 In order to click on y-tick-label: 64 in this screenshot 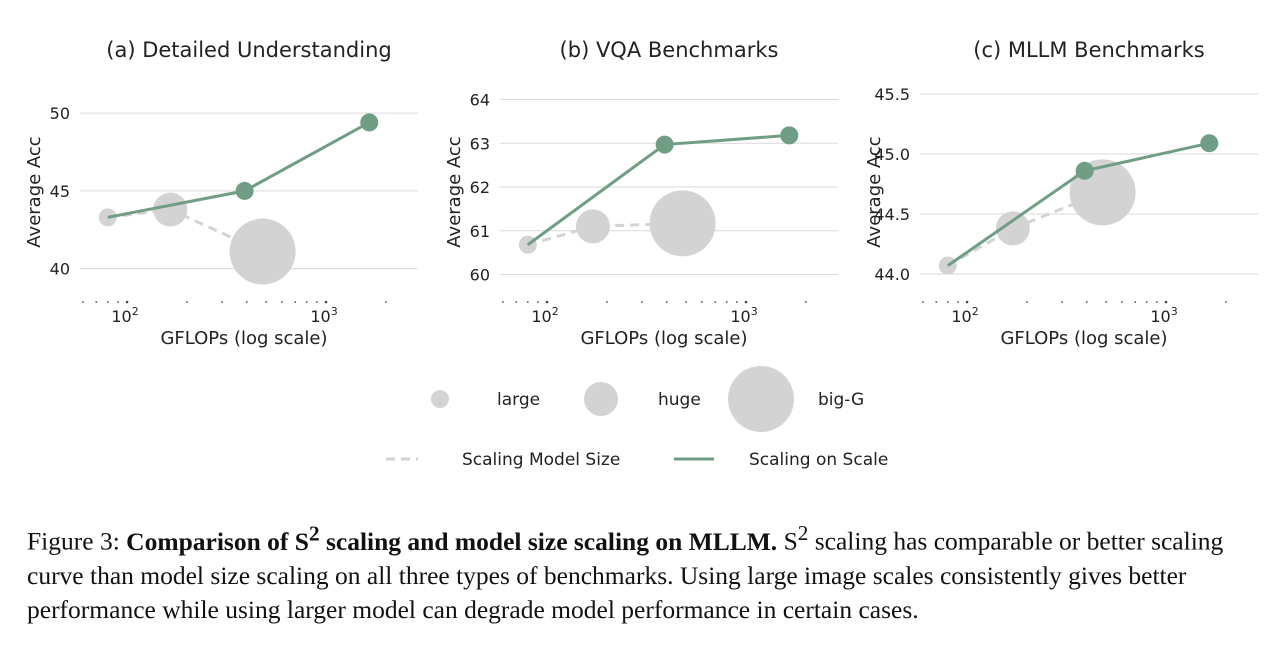, I will do `click(480, 100)`.